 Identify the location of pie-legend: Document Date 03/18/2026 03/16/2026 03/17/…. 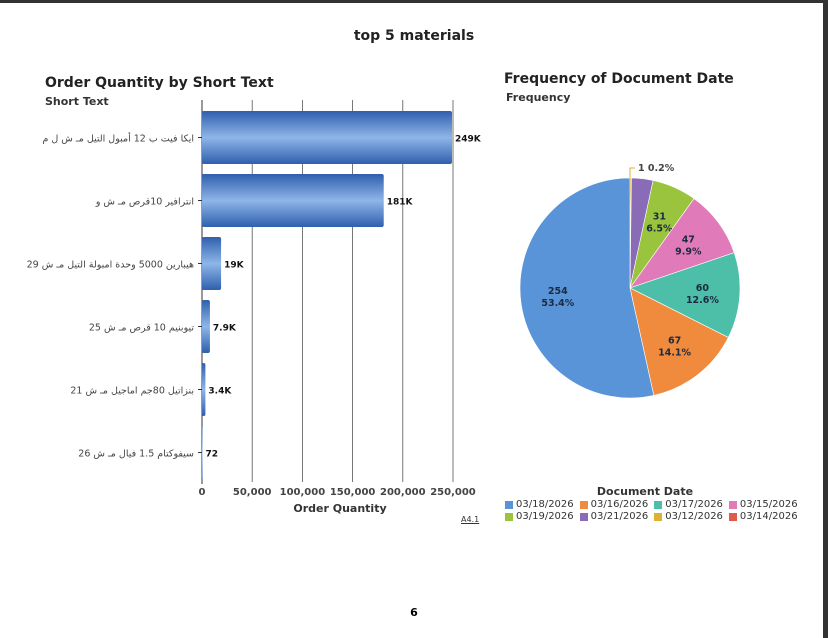
(651, 503).